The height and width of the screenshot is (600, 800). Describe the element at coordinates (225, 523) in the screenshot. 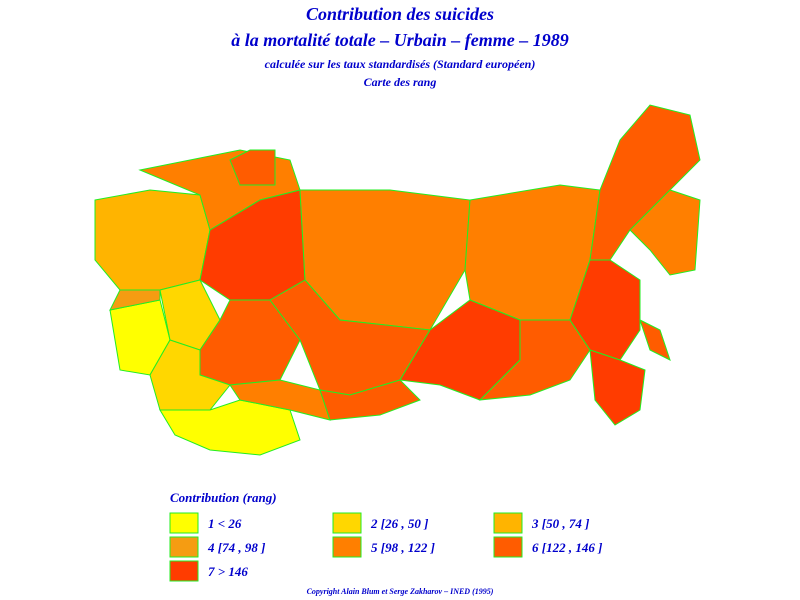

I see `legend-label: 1 < 26` at that location.